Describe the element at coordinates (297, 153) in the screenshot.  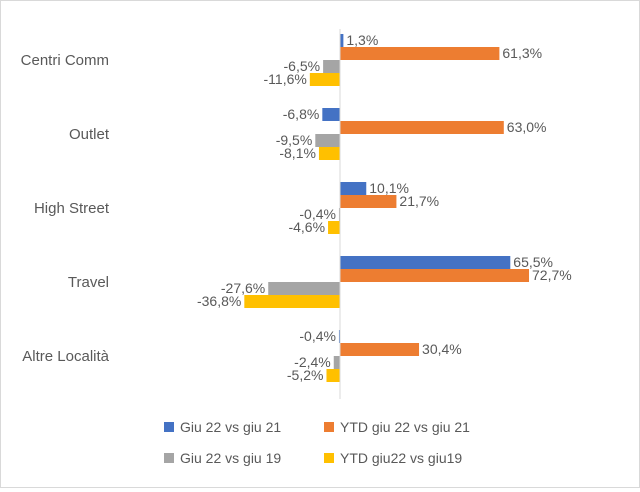
I see `data-label: -8,1%` at that location.